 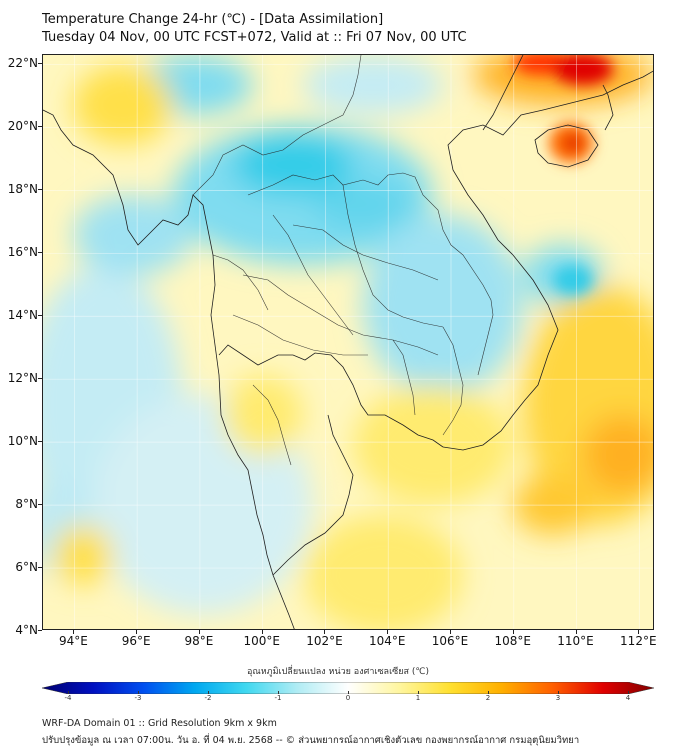 What do you see at coordinates (22, 378) in the screenshot?
I see `lat-label: 12°N` at bounding box center [22, 378].